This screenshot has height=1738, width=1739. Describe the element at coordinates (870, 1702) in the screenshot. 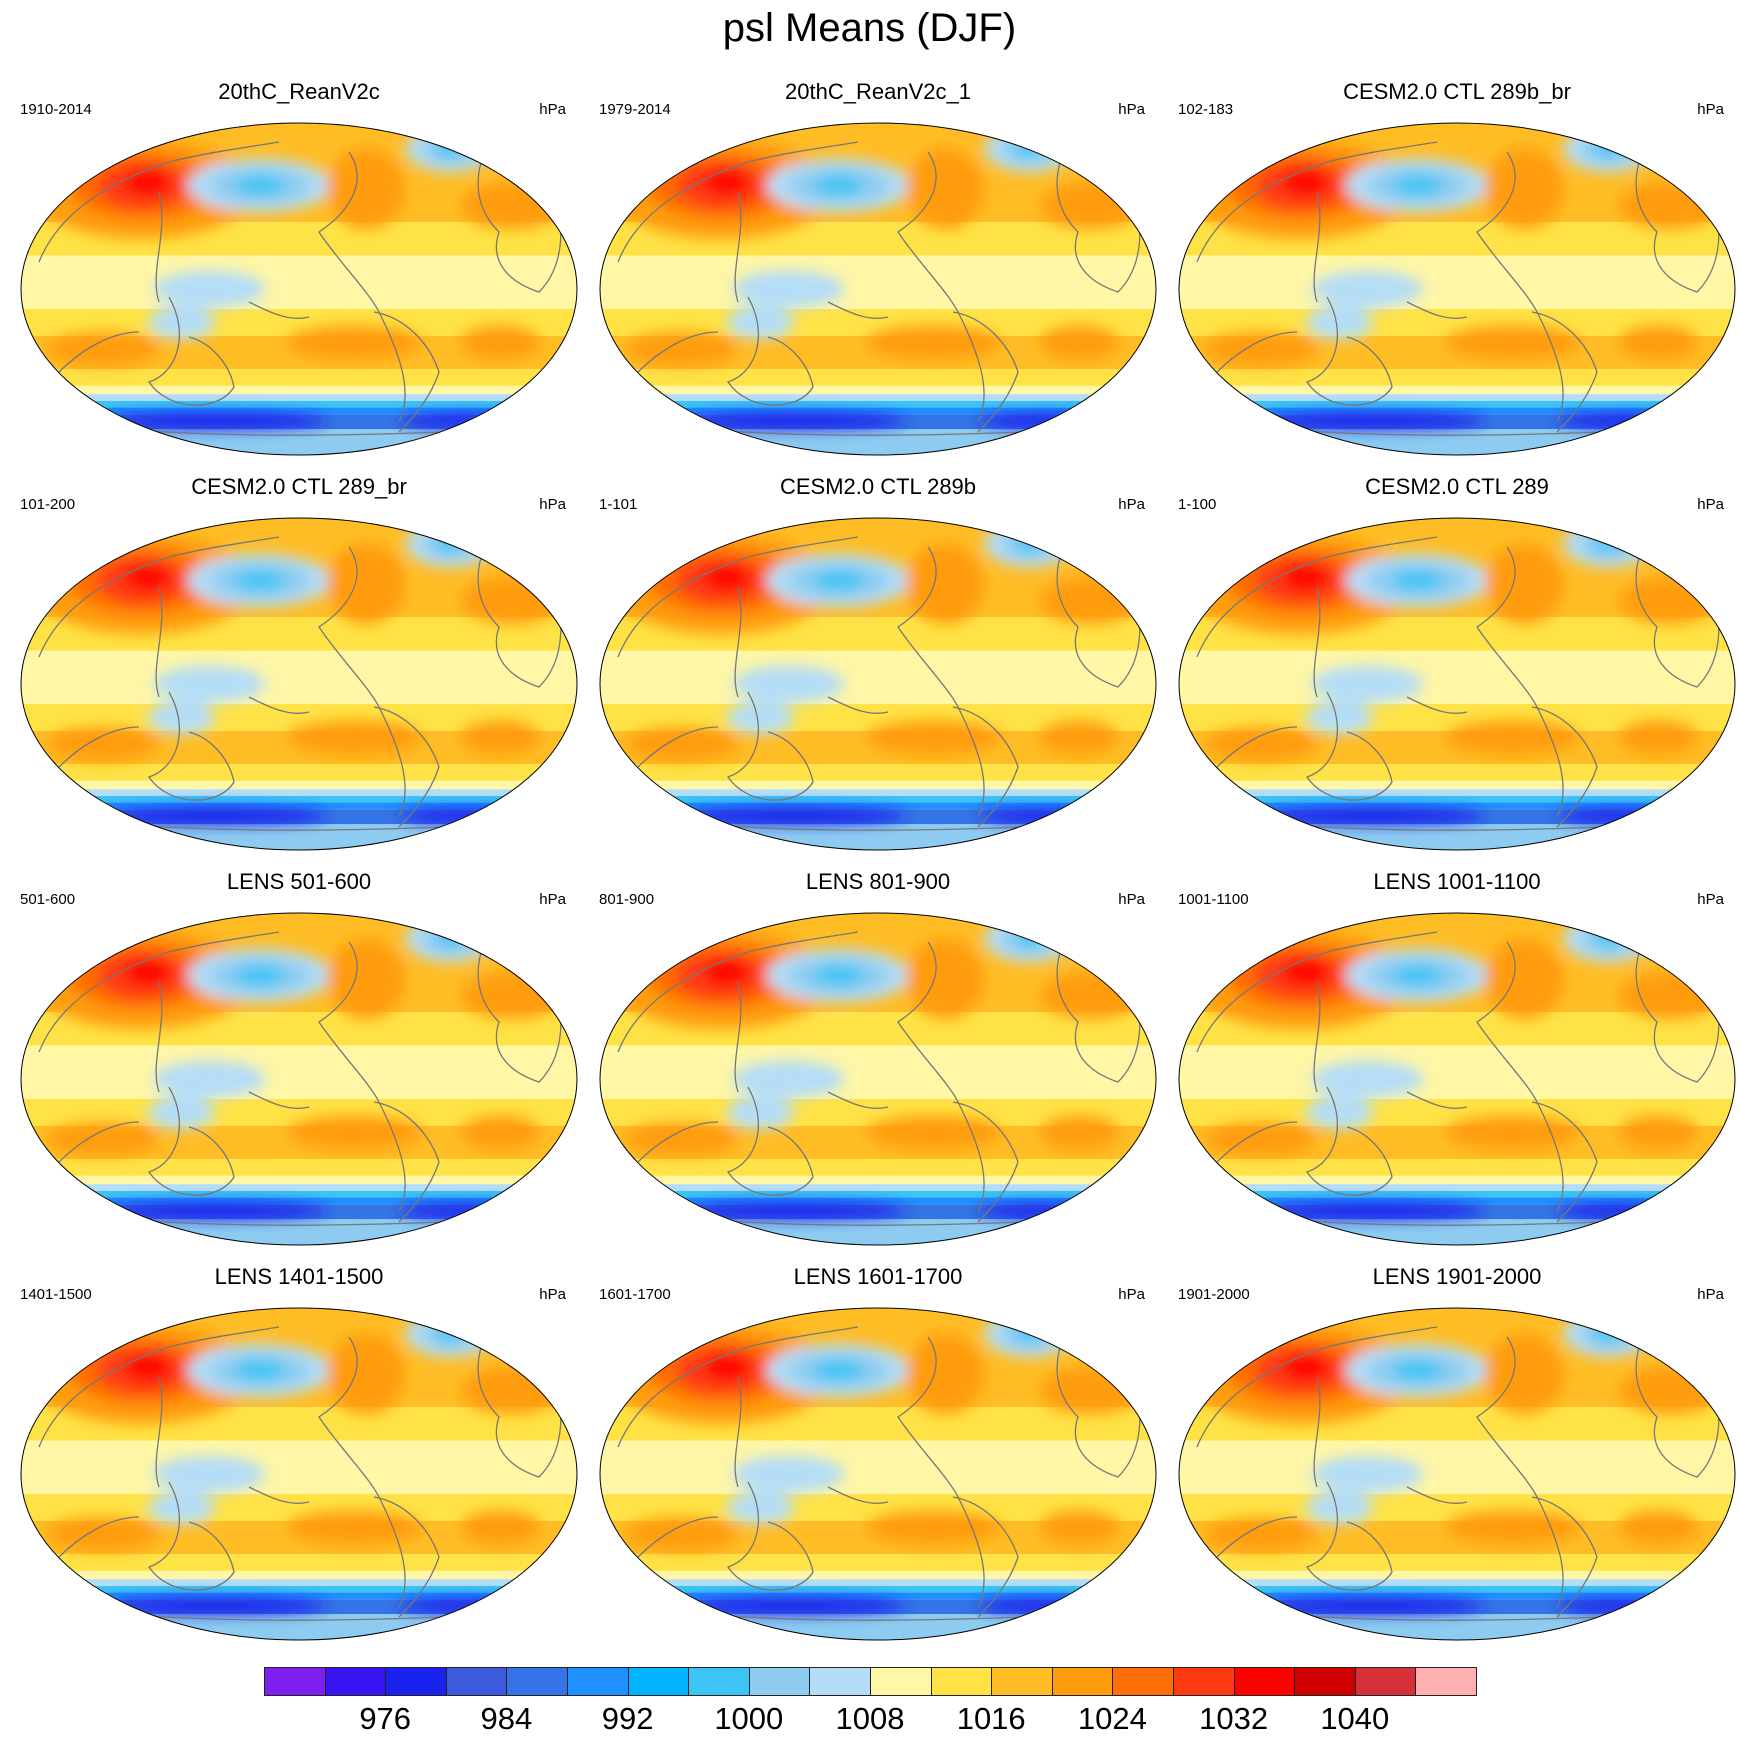

I see `colorbar: 976 984 992 1000 1008 1016 1024 1032 1040` at that location.